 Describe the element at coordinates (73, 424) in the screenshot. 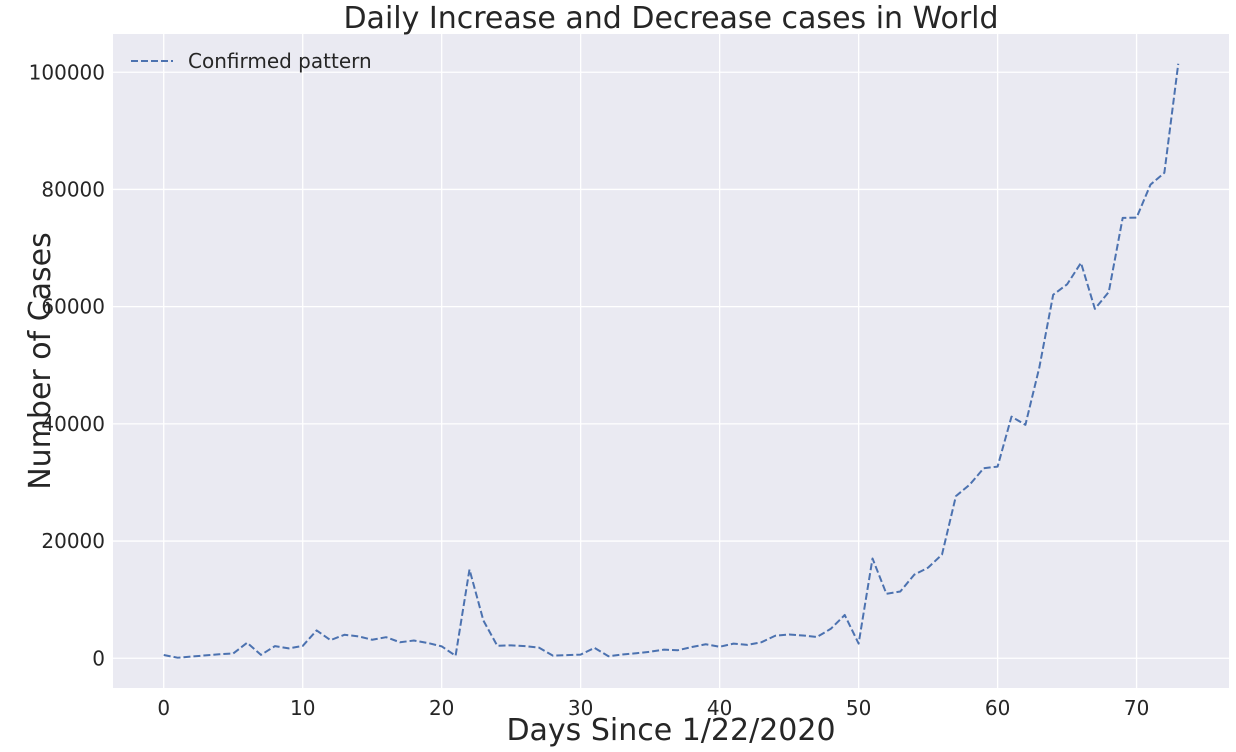

I see `y-tick-label: 40000` at that location.